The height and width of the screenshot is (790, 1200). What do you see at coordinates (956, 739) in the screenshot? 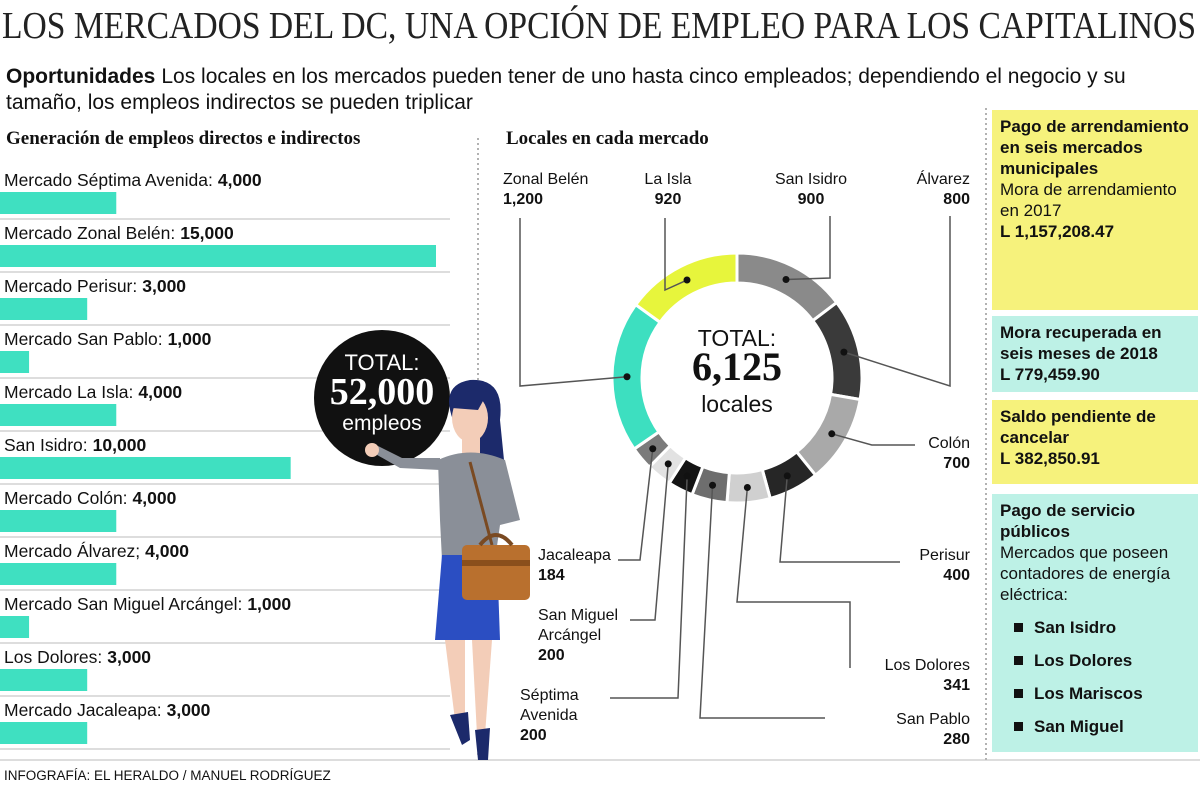
I see `value-label: 280` at bounding box center [956, 739].